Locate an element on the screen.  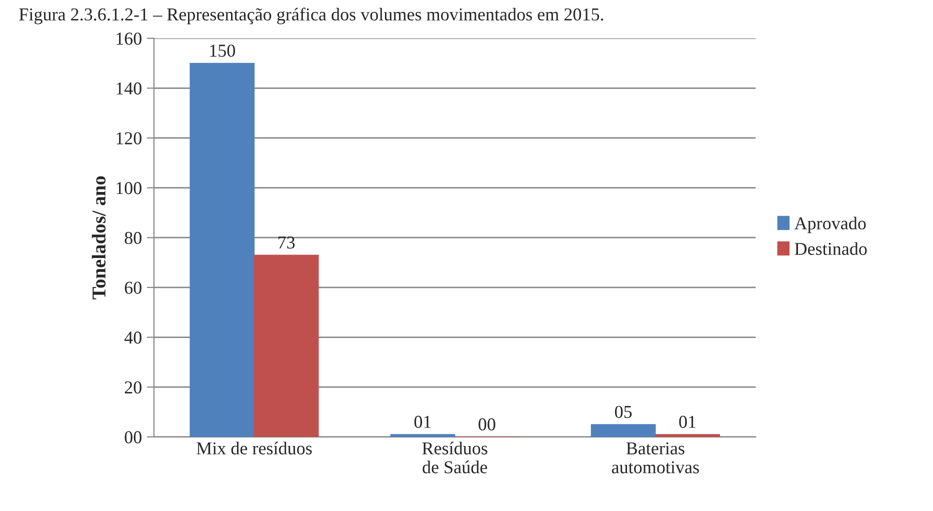
y-tick-label: 40 is located at coordinates (133, 338).